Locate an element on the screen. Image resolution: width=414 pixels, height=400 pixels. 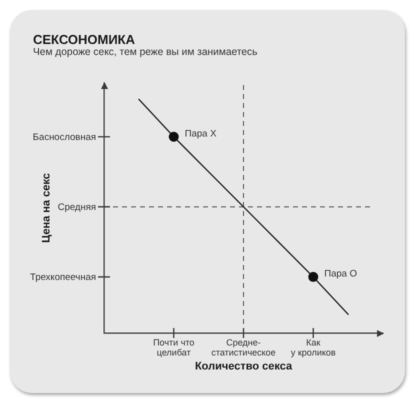
x-axis-title: Количество секса is located at coordinates (243, 366).